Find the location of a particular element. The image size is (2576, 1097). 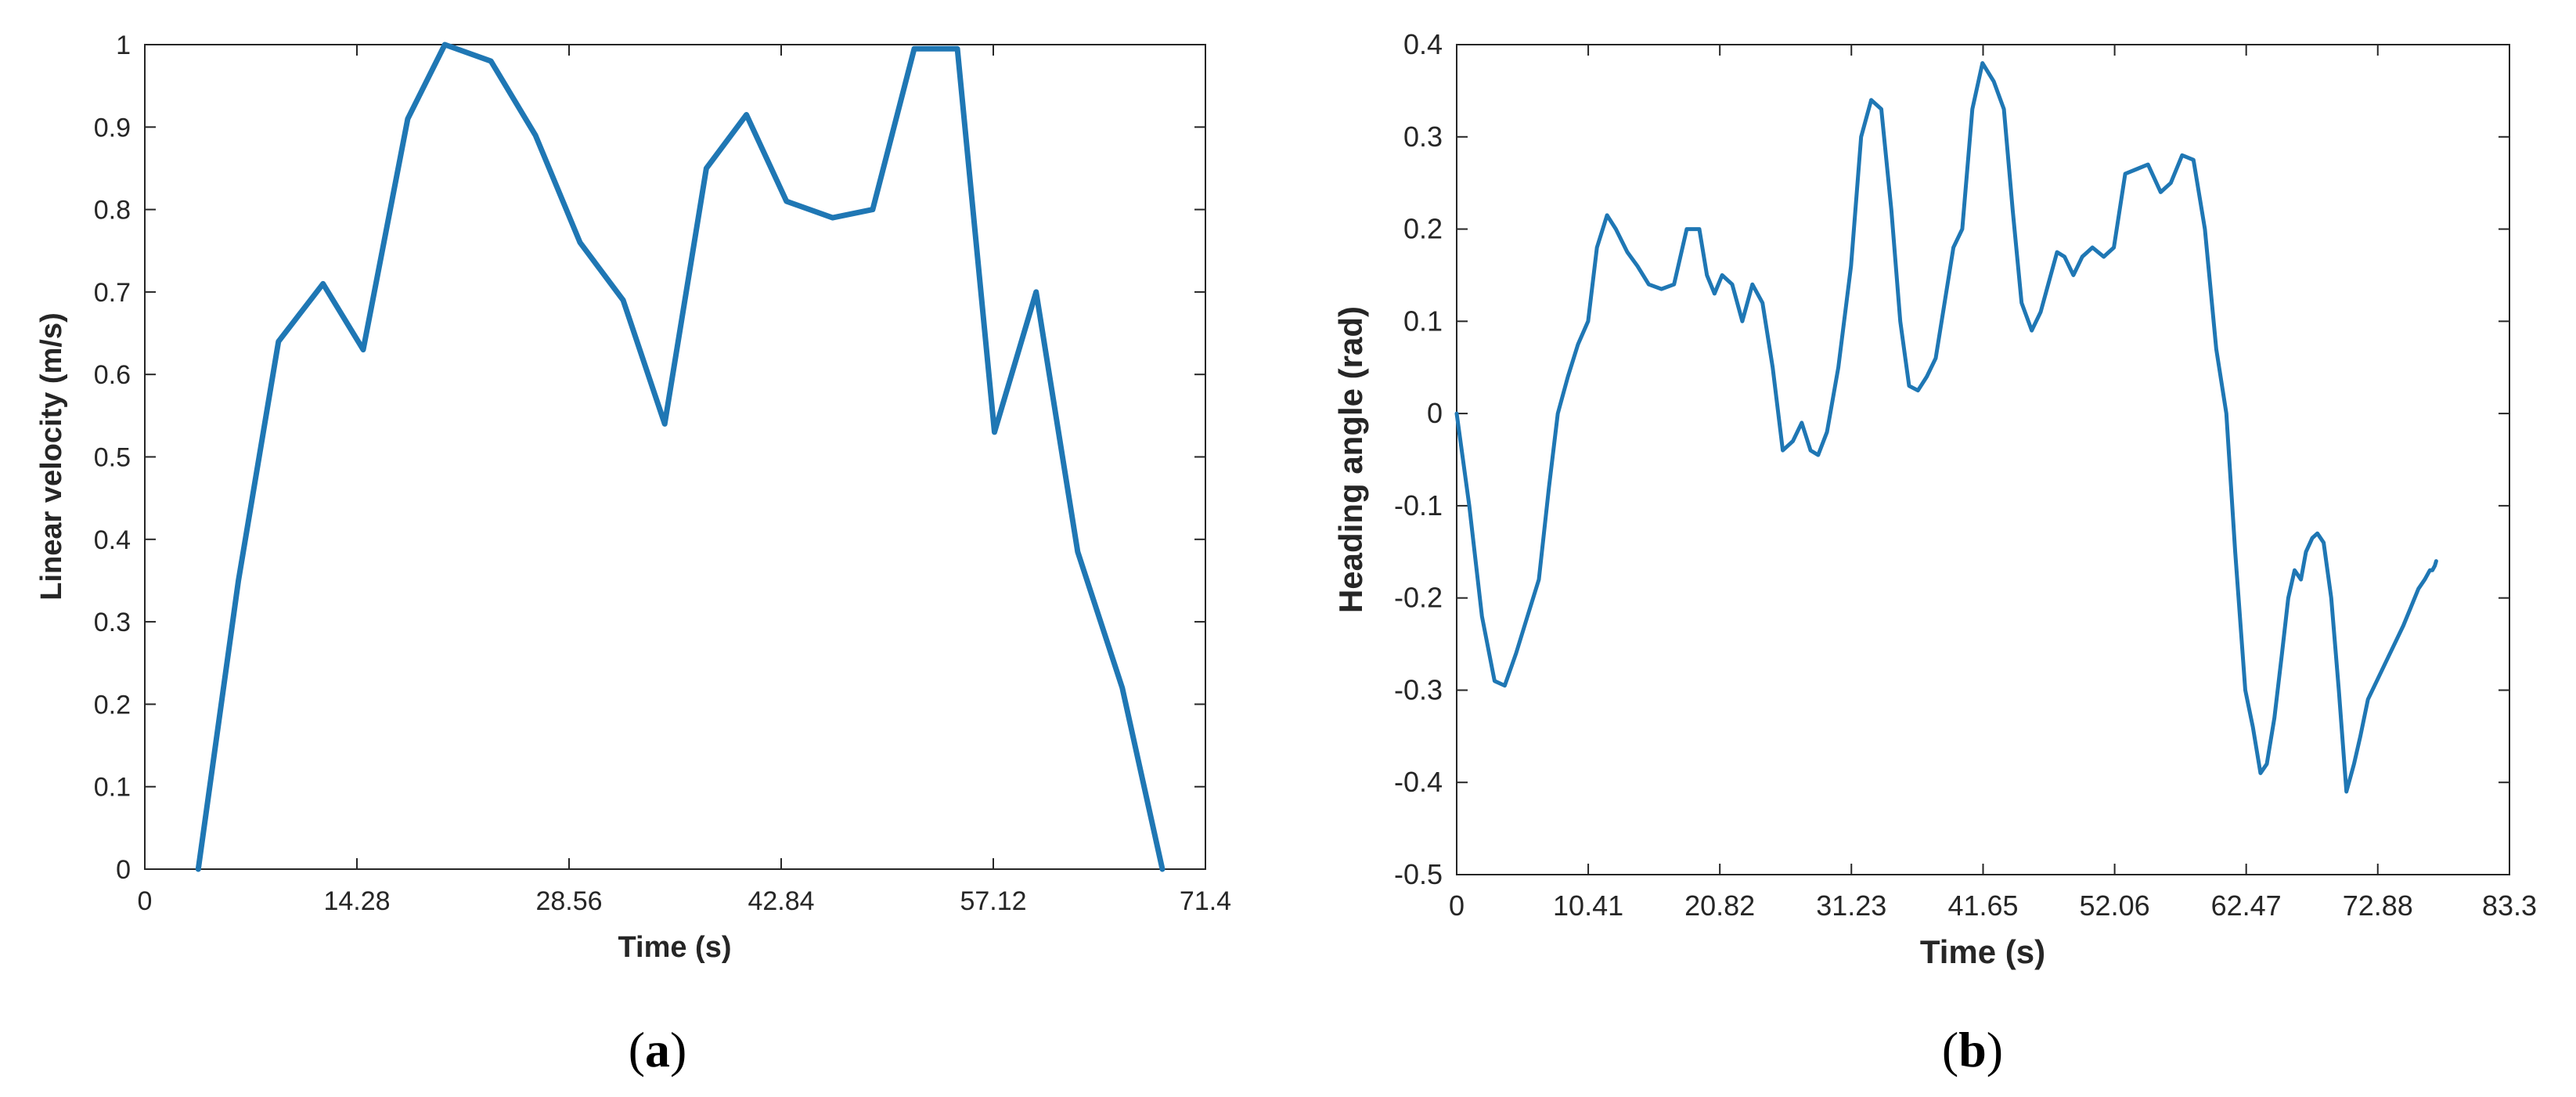

a-ytick-label-5: 0.5 is located at coordinates (112, 458).